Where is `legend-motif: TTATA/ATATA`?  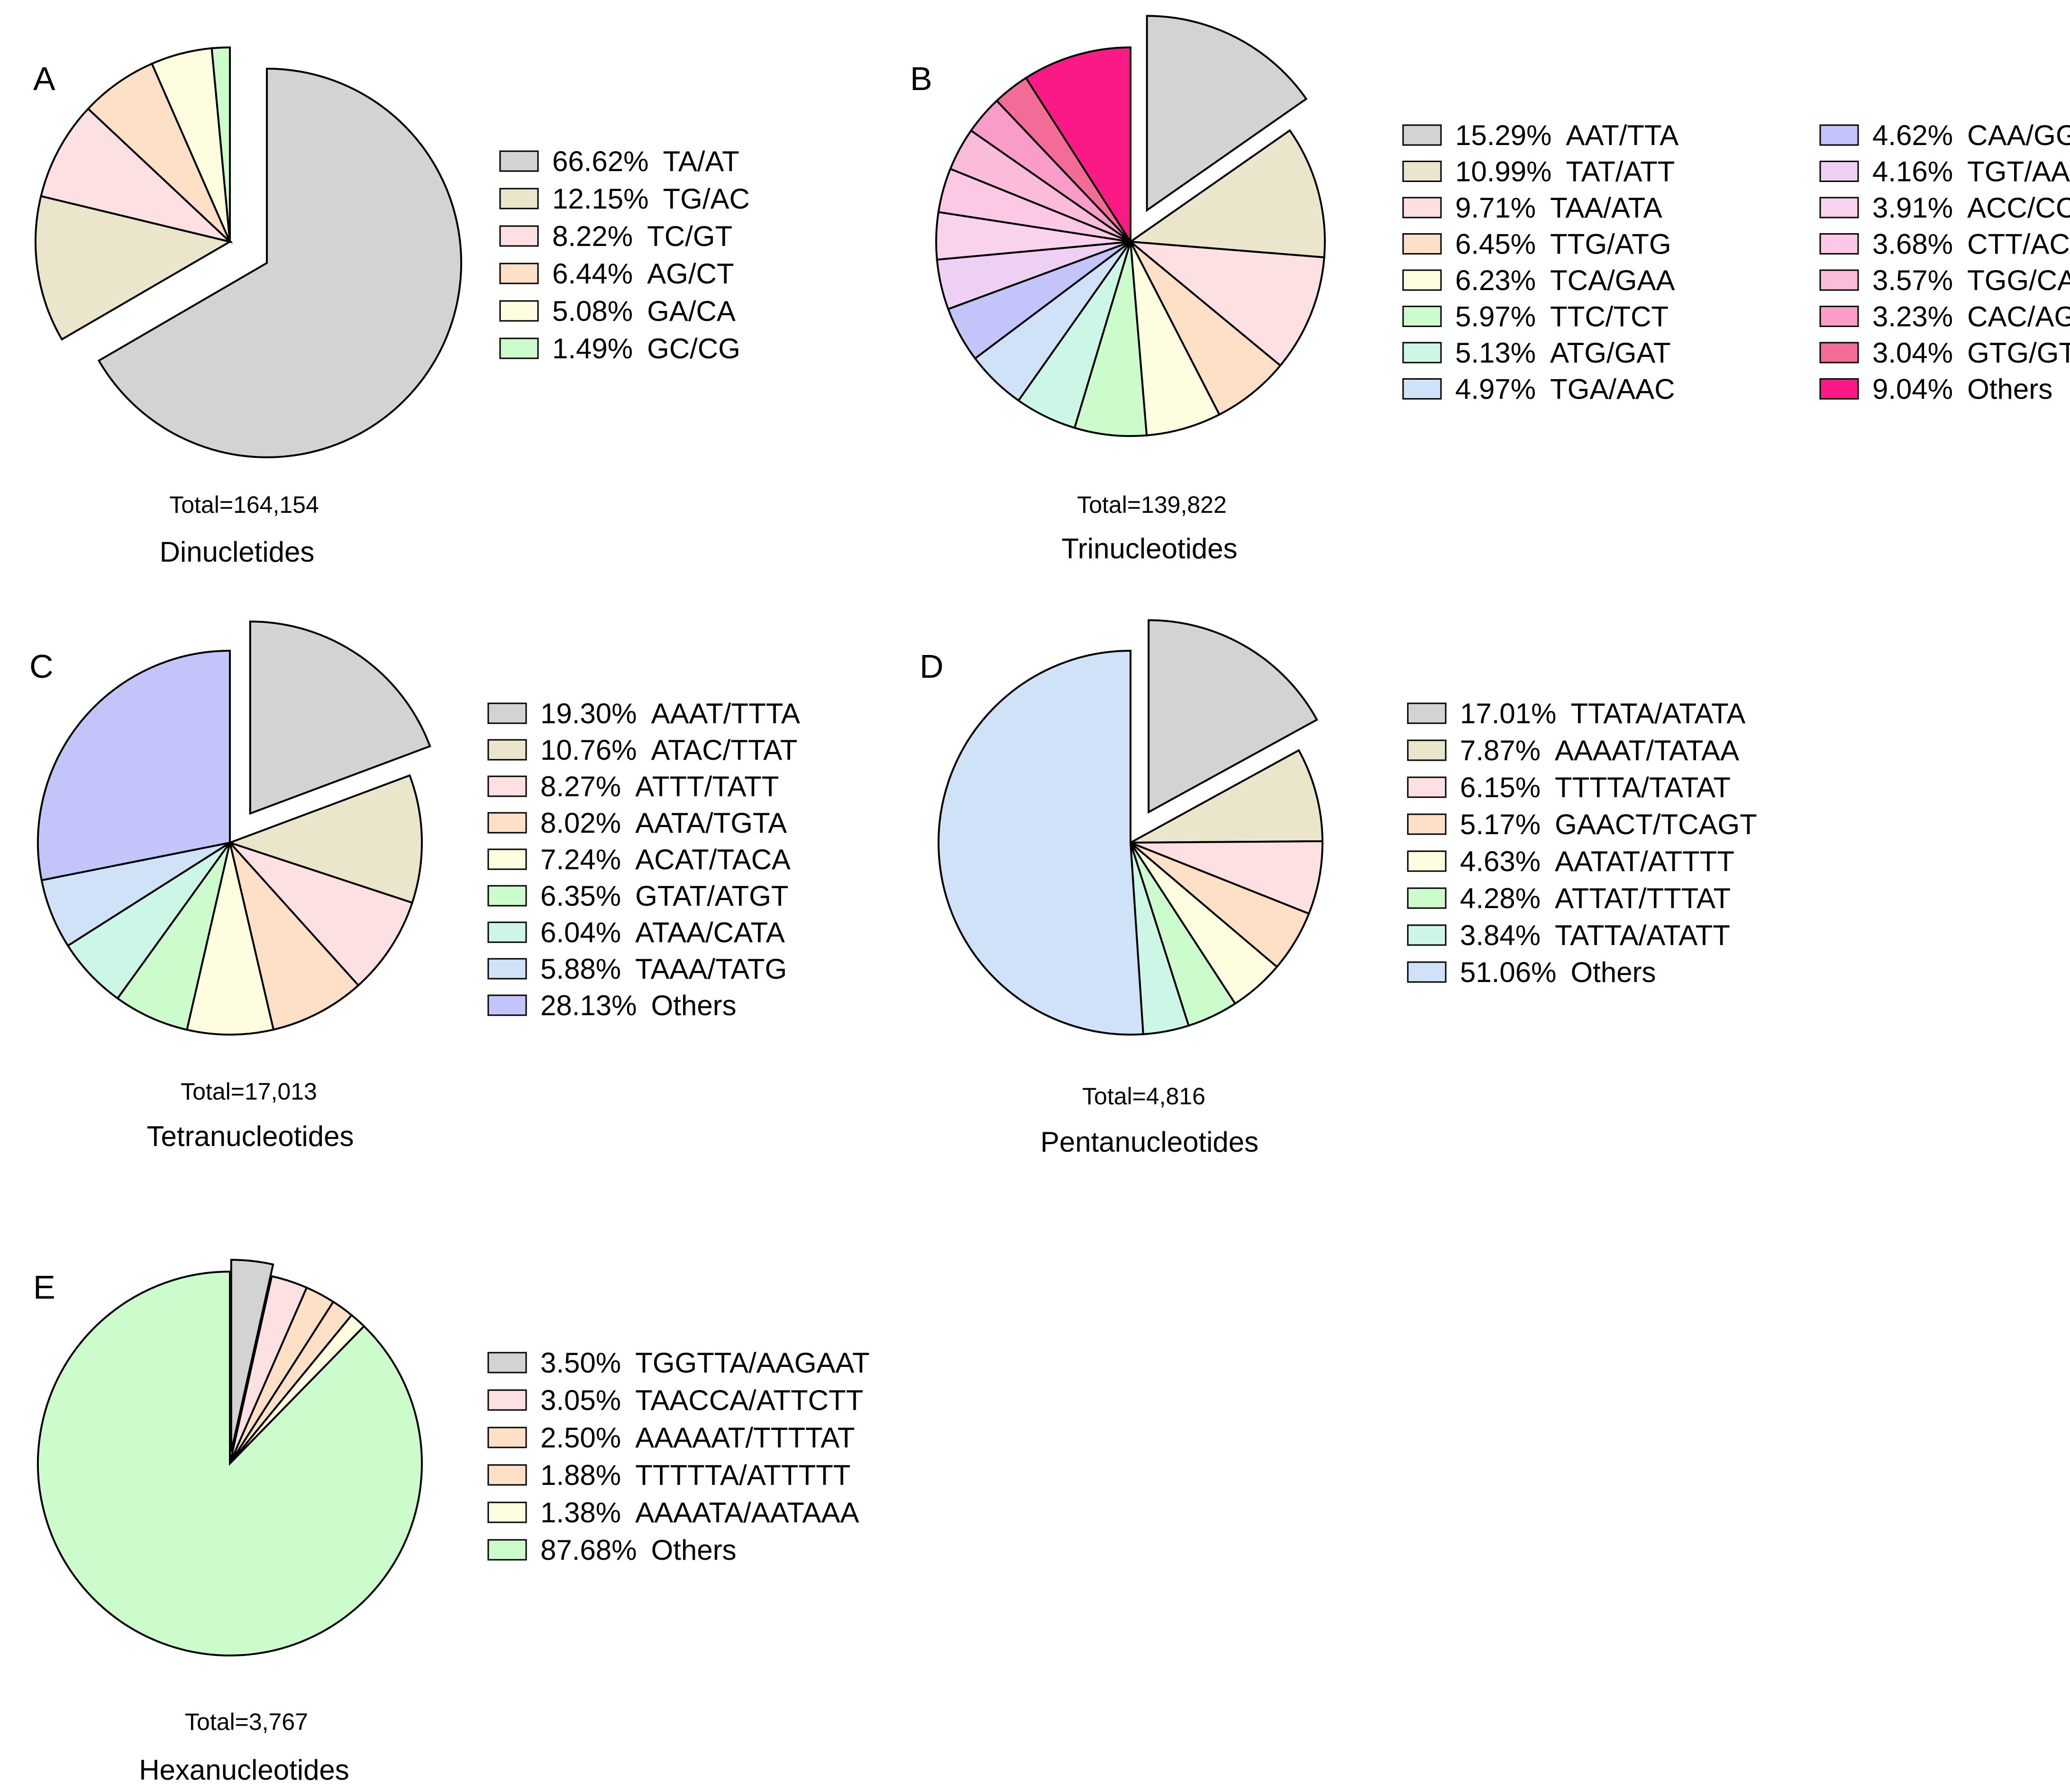 legend-motif: TTATA/ATATA is located at coordinates (1658, 713).